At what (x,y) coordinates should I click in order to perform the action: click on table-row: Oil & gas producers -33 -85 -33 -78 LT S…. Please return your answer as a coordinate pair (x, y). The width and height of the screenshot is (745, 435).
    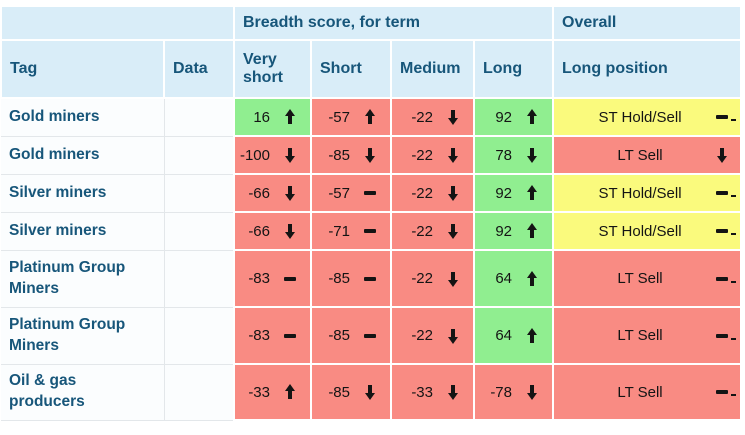
    Looking at the image, I should click on (371, 392).